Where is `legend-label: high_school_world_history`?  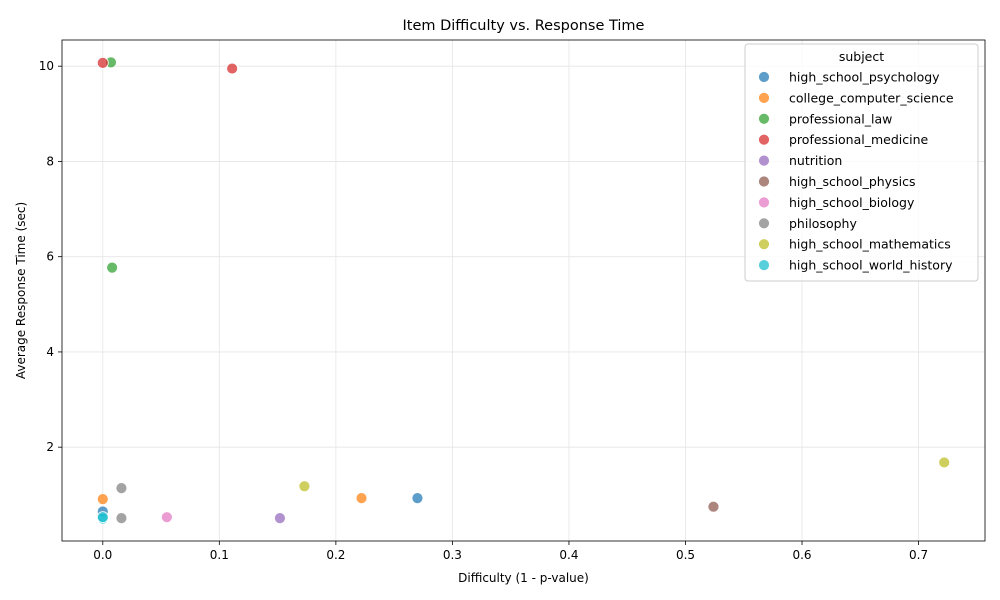 legend-label: high_school_world_history is located at coordinates (871, 265).